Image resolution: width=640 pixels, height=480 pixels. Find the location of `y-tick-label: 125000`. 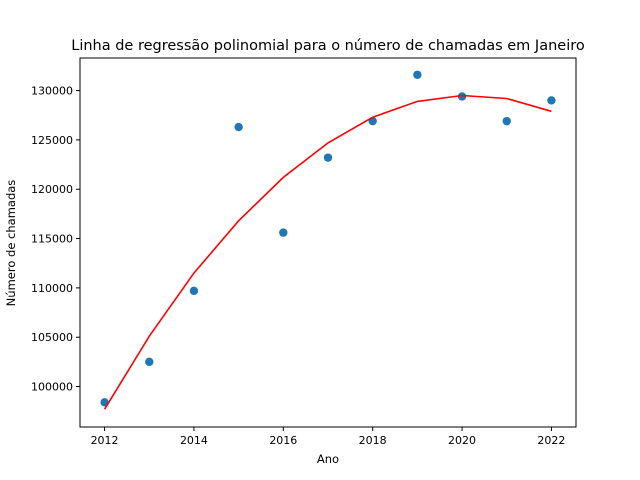

y-tick-label: 125000 is located at coordinates (52, 140).